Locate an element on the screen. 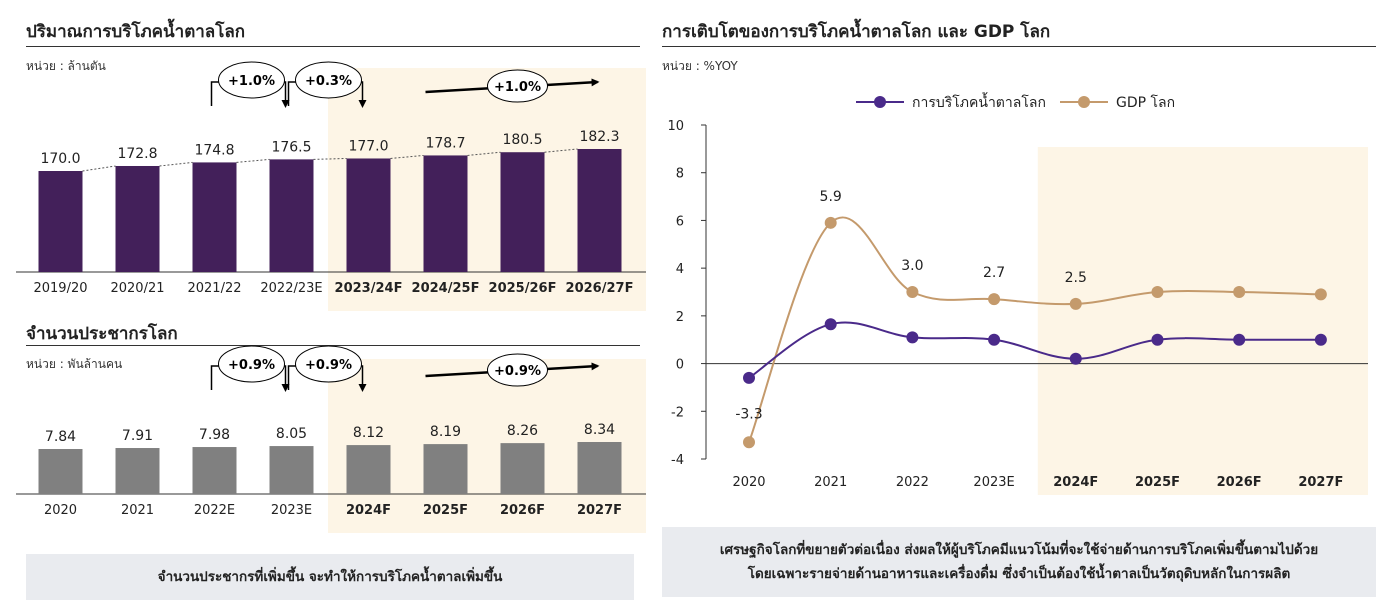 This screenshot has height=614, width=1399. bar-2021/22 is located at coordinates (214, 217).